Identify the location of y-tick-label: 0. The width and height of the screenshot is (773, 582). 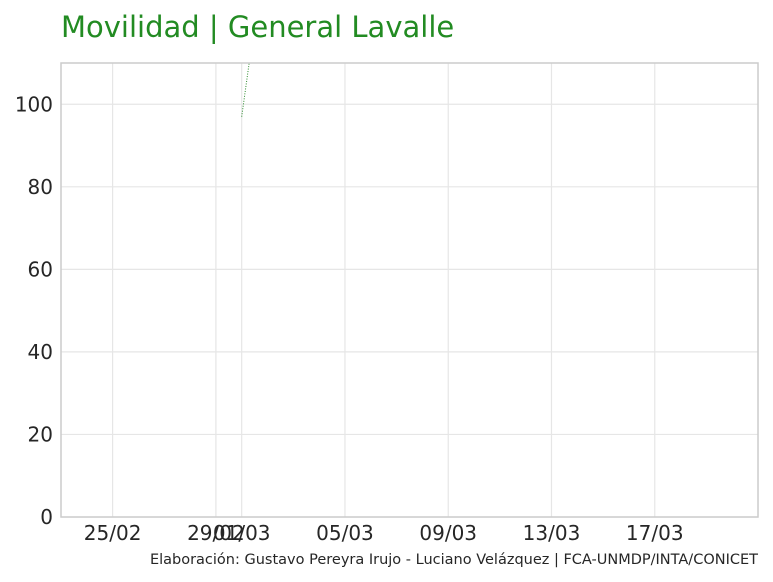
(46, 517).